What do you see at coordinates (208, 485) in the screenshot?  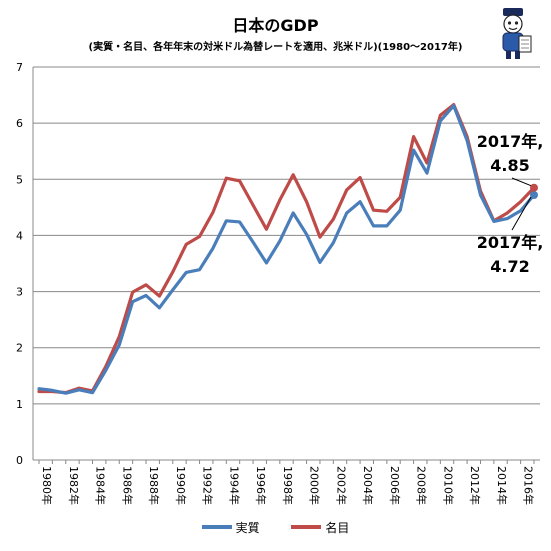 I see `x-tick-label: 1992年` at bounding box center [208, 485].